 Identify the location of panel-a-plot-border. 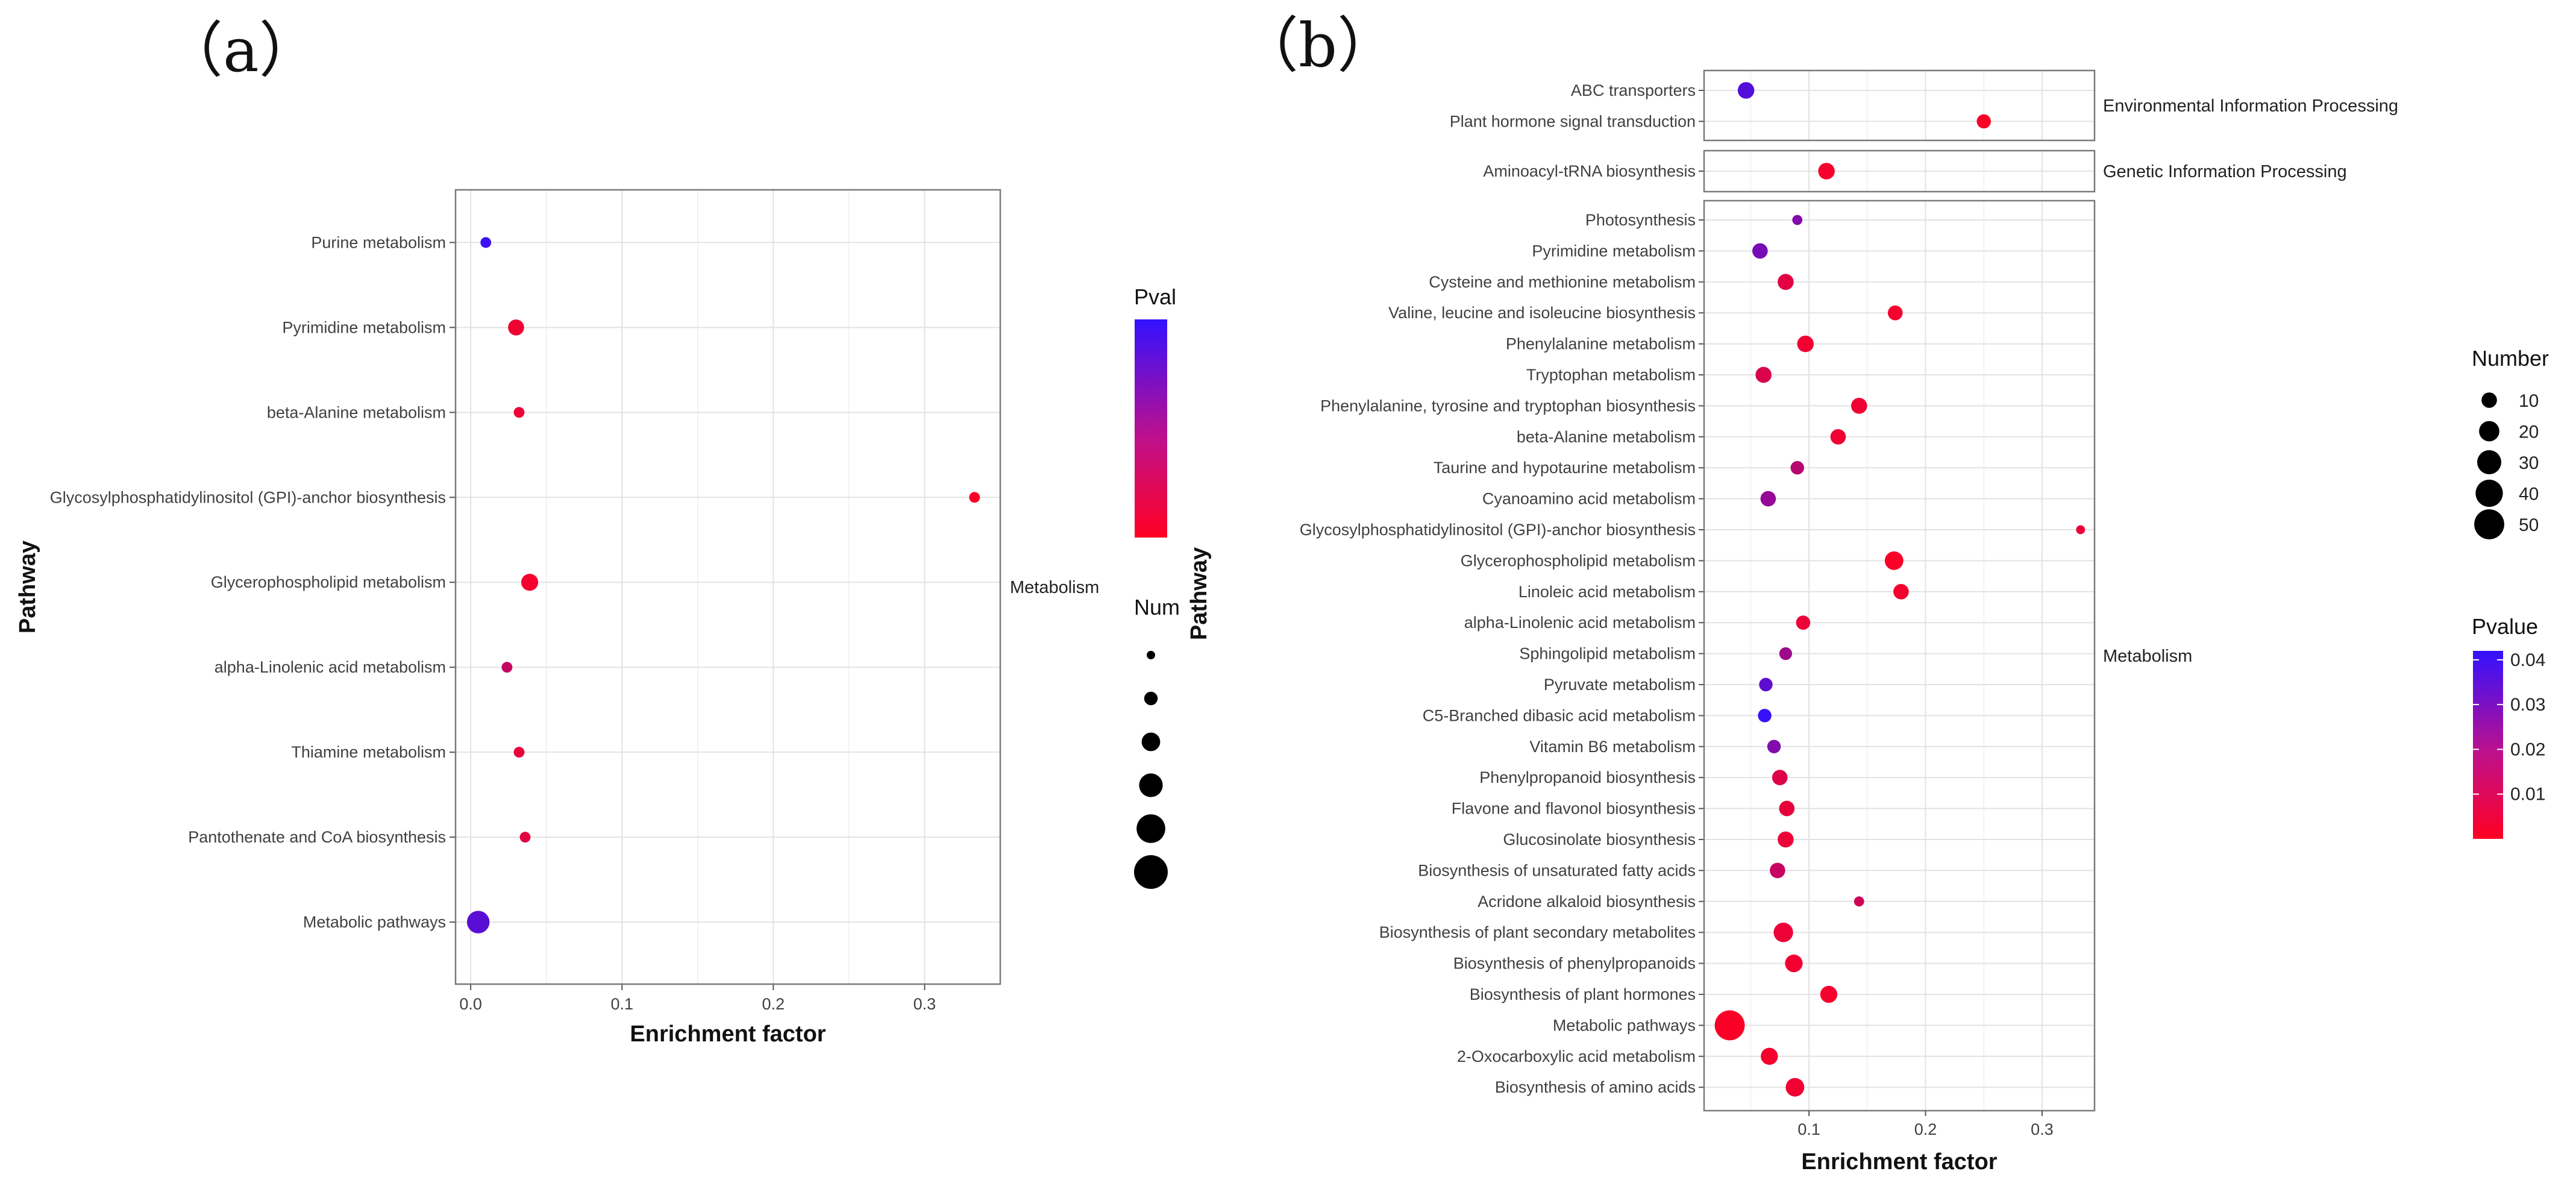
(727, 587).